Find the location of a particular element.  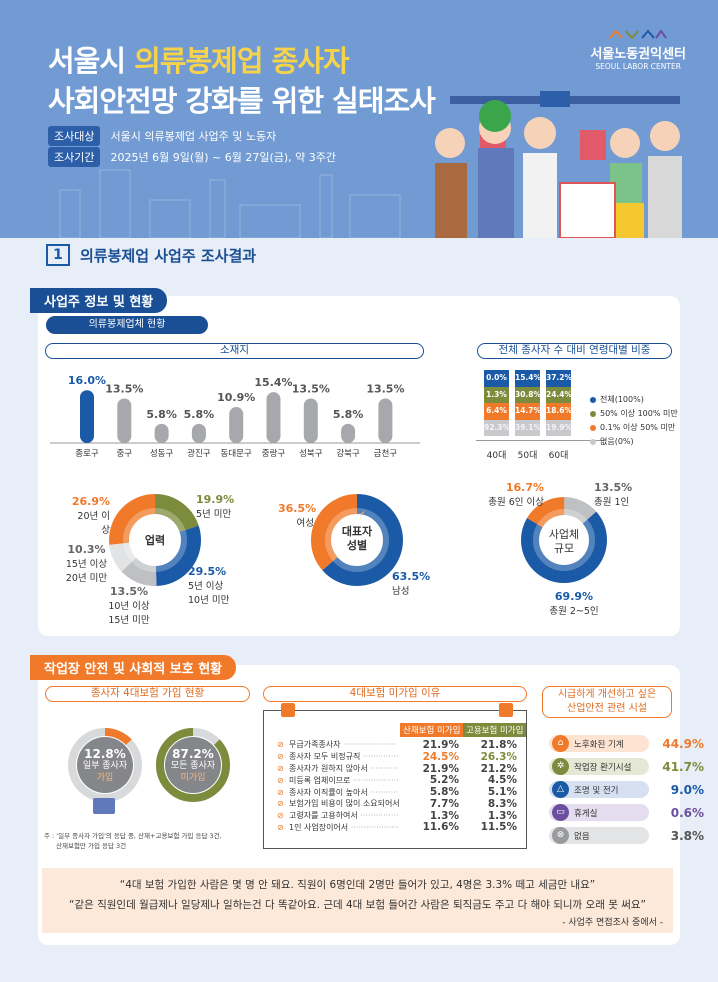

footnote-line1: 주 : '일부 종사자 가입'의 응답 중, 산재+고용보험 가입 응답 3건, is located at coordinates (133, 836).